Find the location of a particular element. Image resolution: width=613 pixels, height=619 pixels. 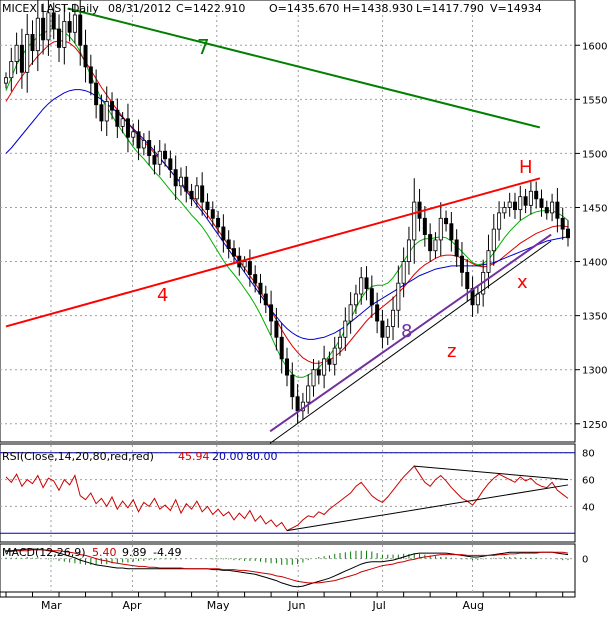

price-tick-label: 1300 is located at coordinates (594, 371).